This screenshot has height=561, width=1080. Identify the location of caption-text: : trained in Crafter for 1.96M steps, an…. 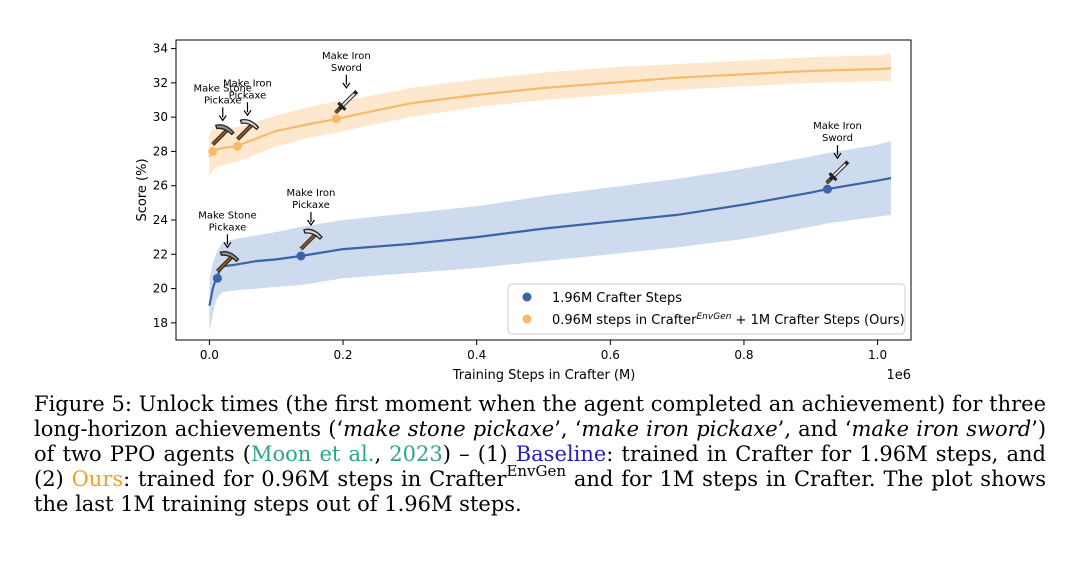
(540, 466).